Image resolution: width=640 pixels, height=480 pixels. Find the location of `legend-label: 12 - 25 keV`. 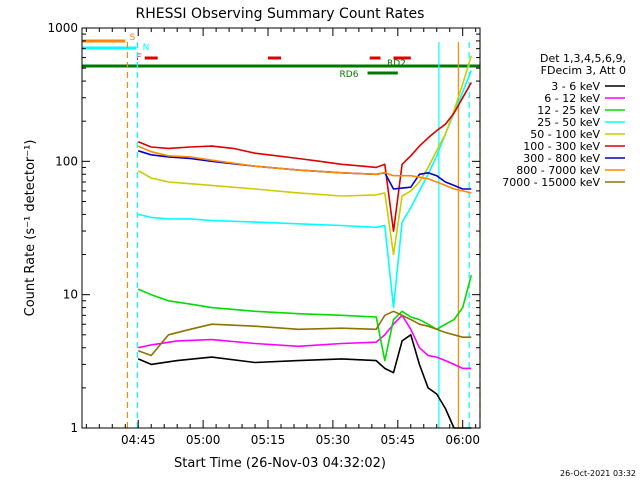

legend-label: 12 - 25 keV is located at coordinates (568, 110).